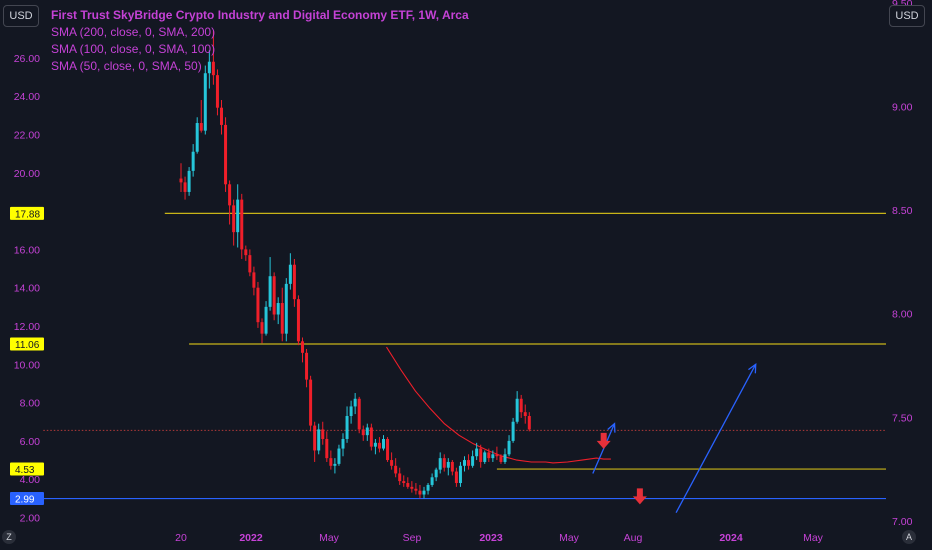 The width and height of the screenshot is (932, 550). I want to click on left-tick-label: 22.00, so click(27, 136).